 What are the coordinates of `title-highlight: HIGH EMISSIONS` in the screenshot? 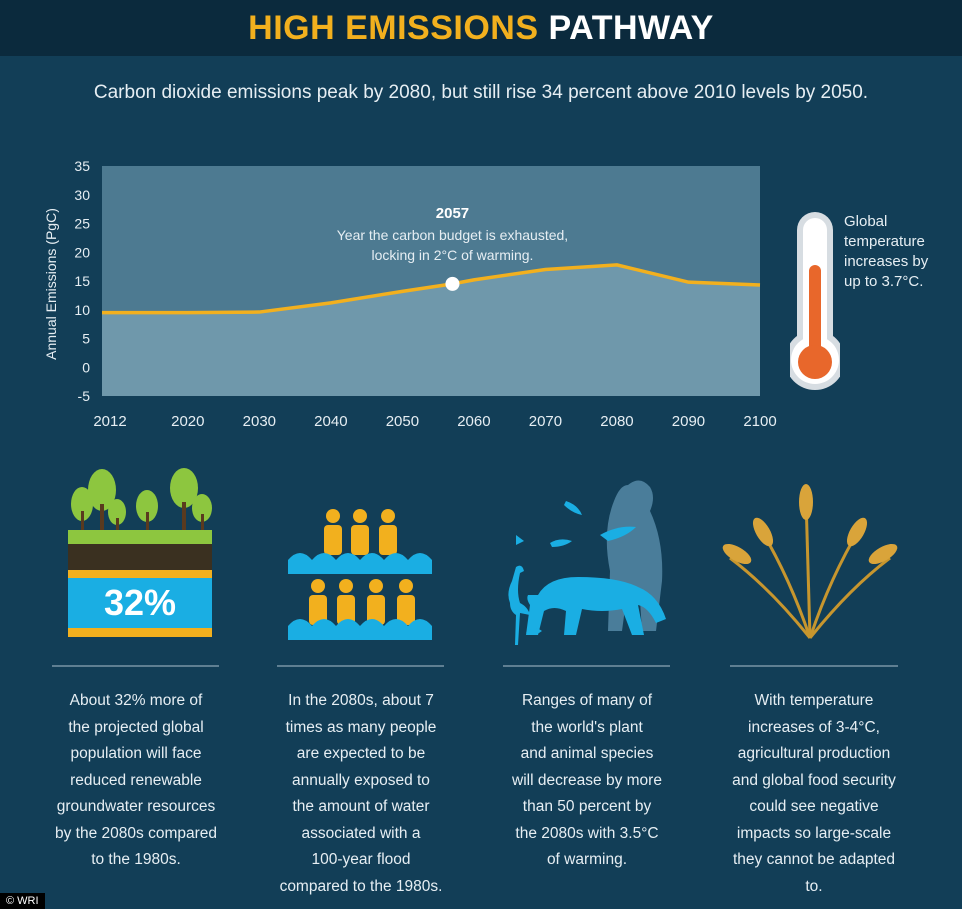 It's located at (393, 27).